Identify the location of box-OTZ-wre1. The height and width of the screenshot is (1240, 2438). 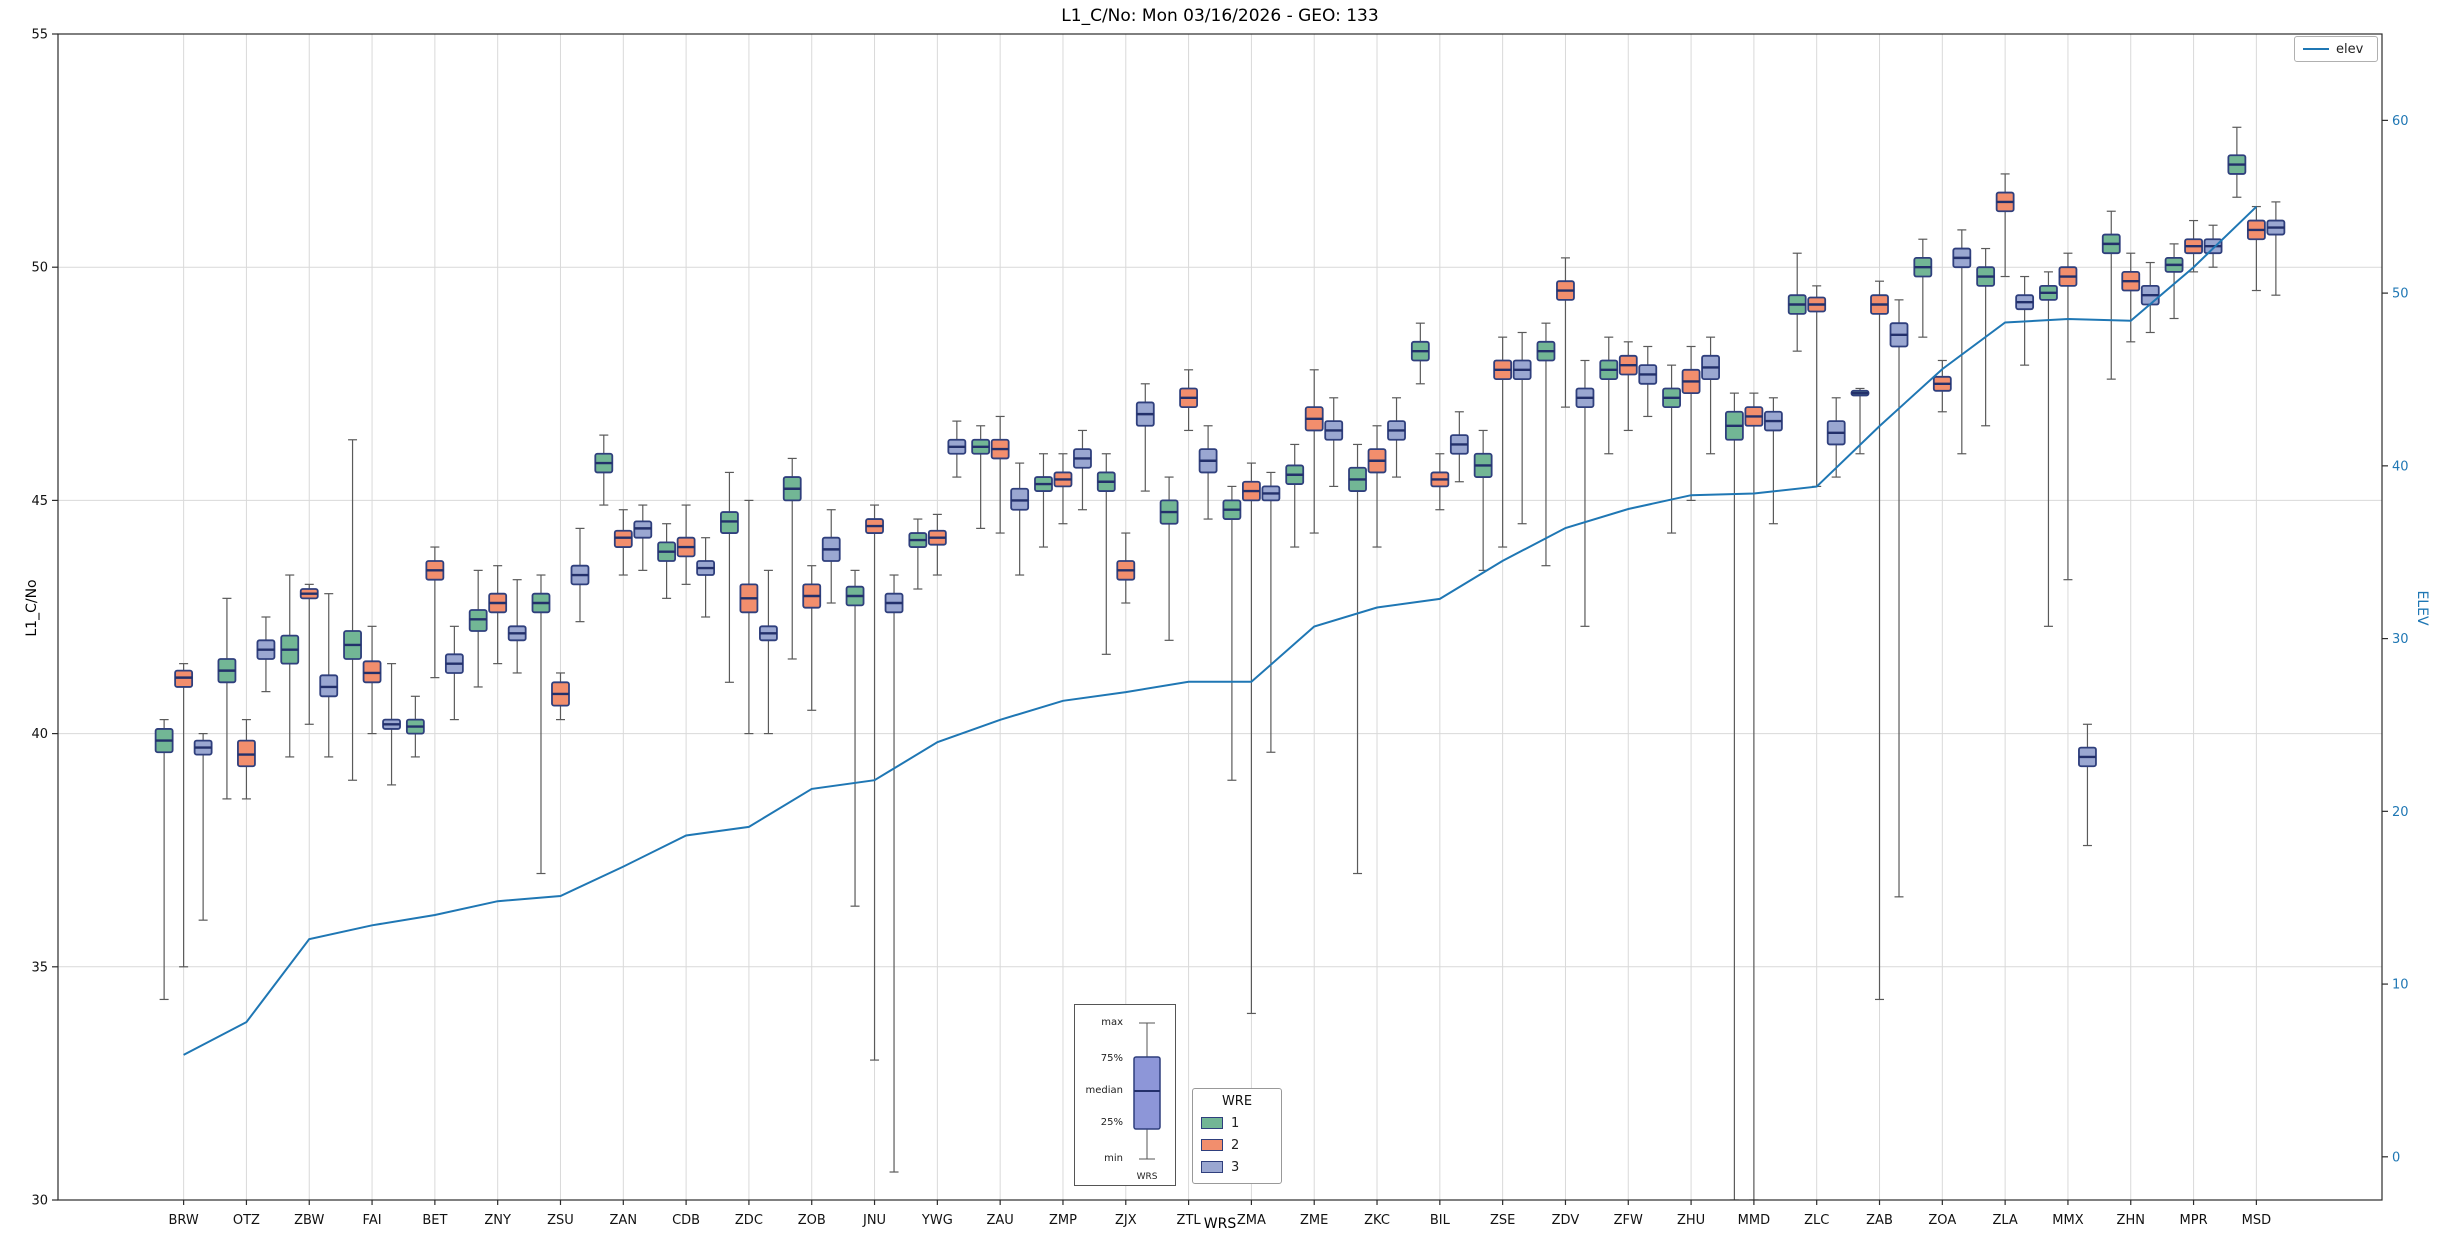
(227, 698).